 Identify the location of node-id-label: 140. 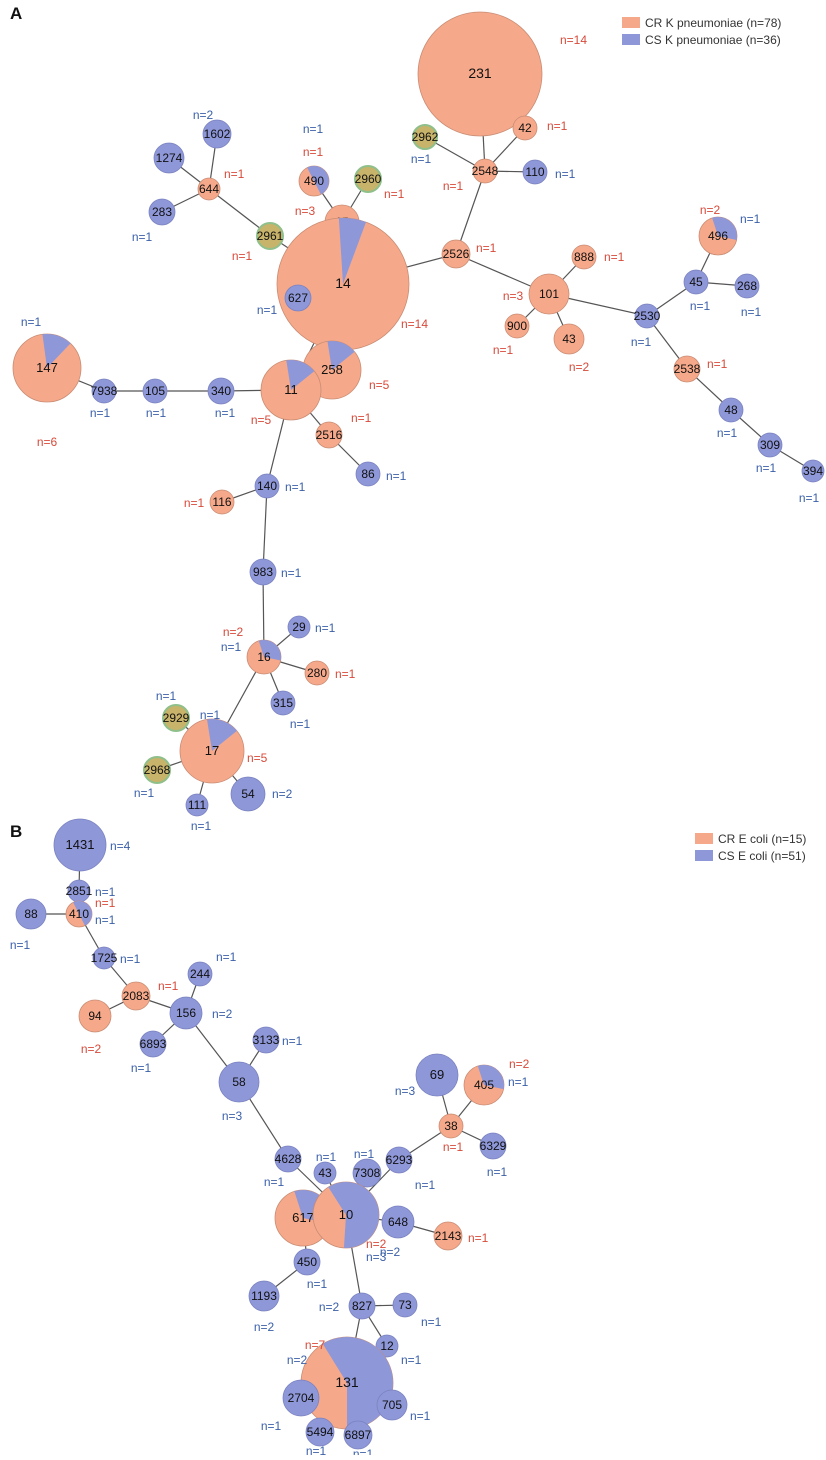
(267, 486).